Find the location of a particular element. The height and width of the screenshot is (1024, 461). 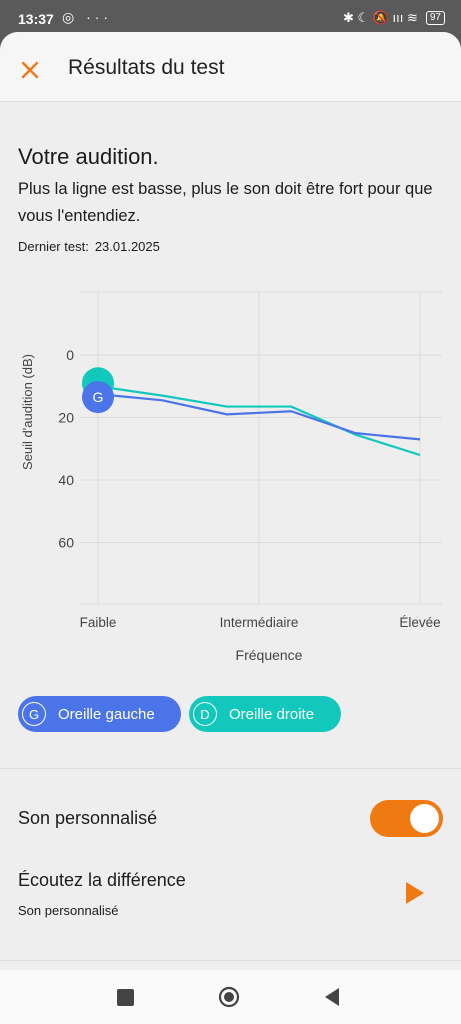

legend-right-ear-button: D Oreille droite is located at coordinates (265, 714).